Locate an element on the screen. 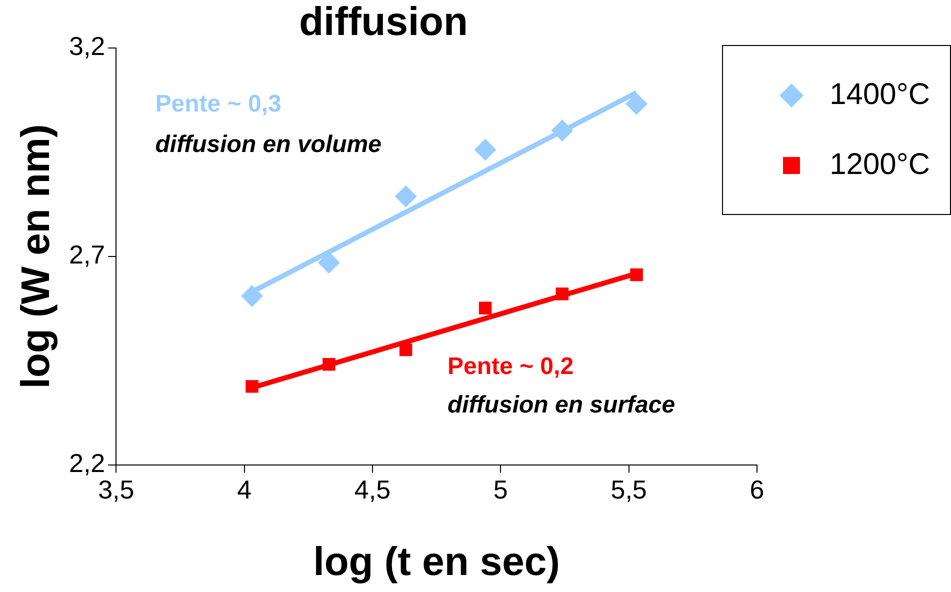 The width and height of the screenshot is (951, 592). annotation: diffusion en surface is located at coordinates (561, 405).